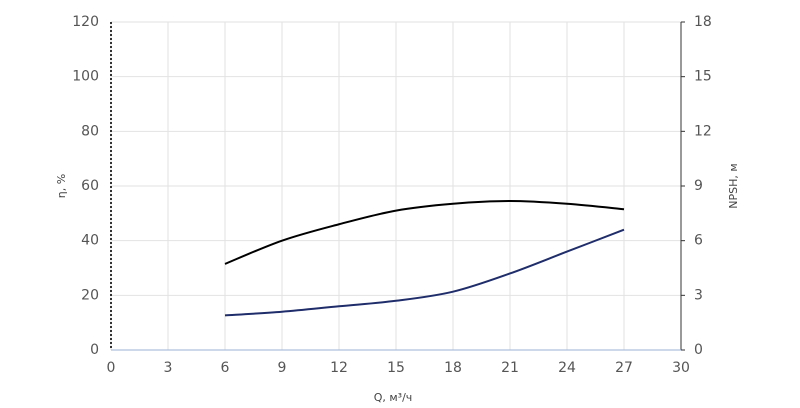 Image resolution: width=800 pixels, height=408 pixels. What do you see at coordinates (111, 368) in the screenshot?
I see `x-tick-label: 0` at bounding box center [111, 368].